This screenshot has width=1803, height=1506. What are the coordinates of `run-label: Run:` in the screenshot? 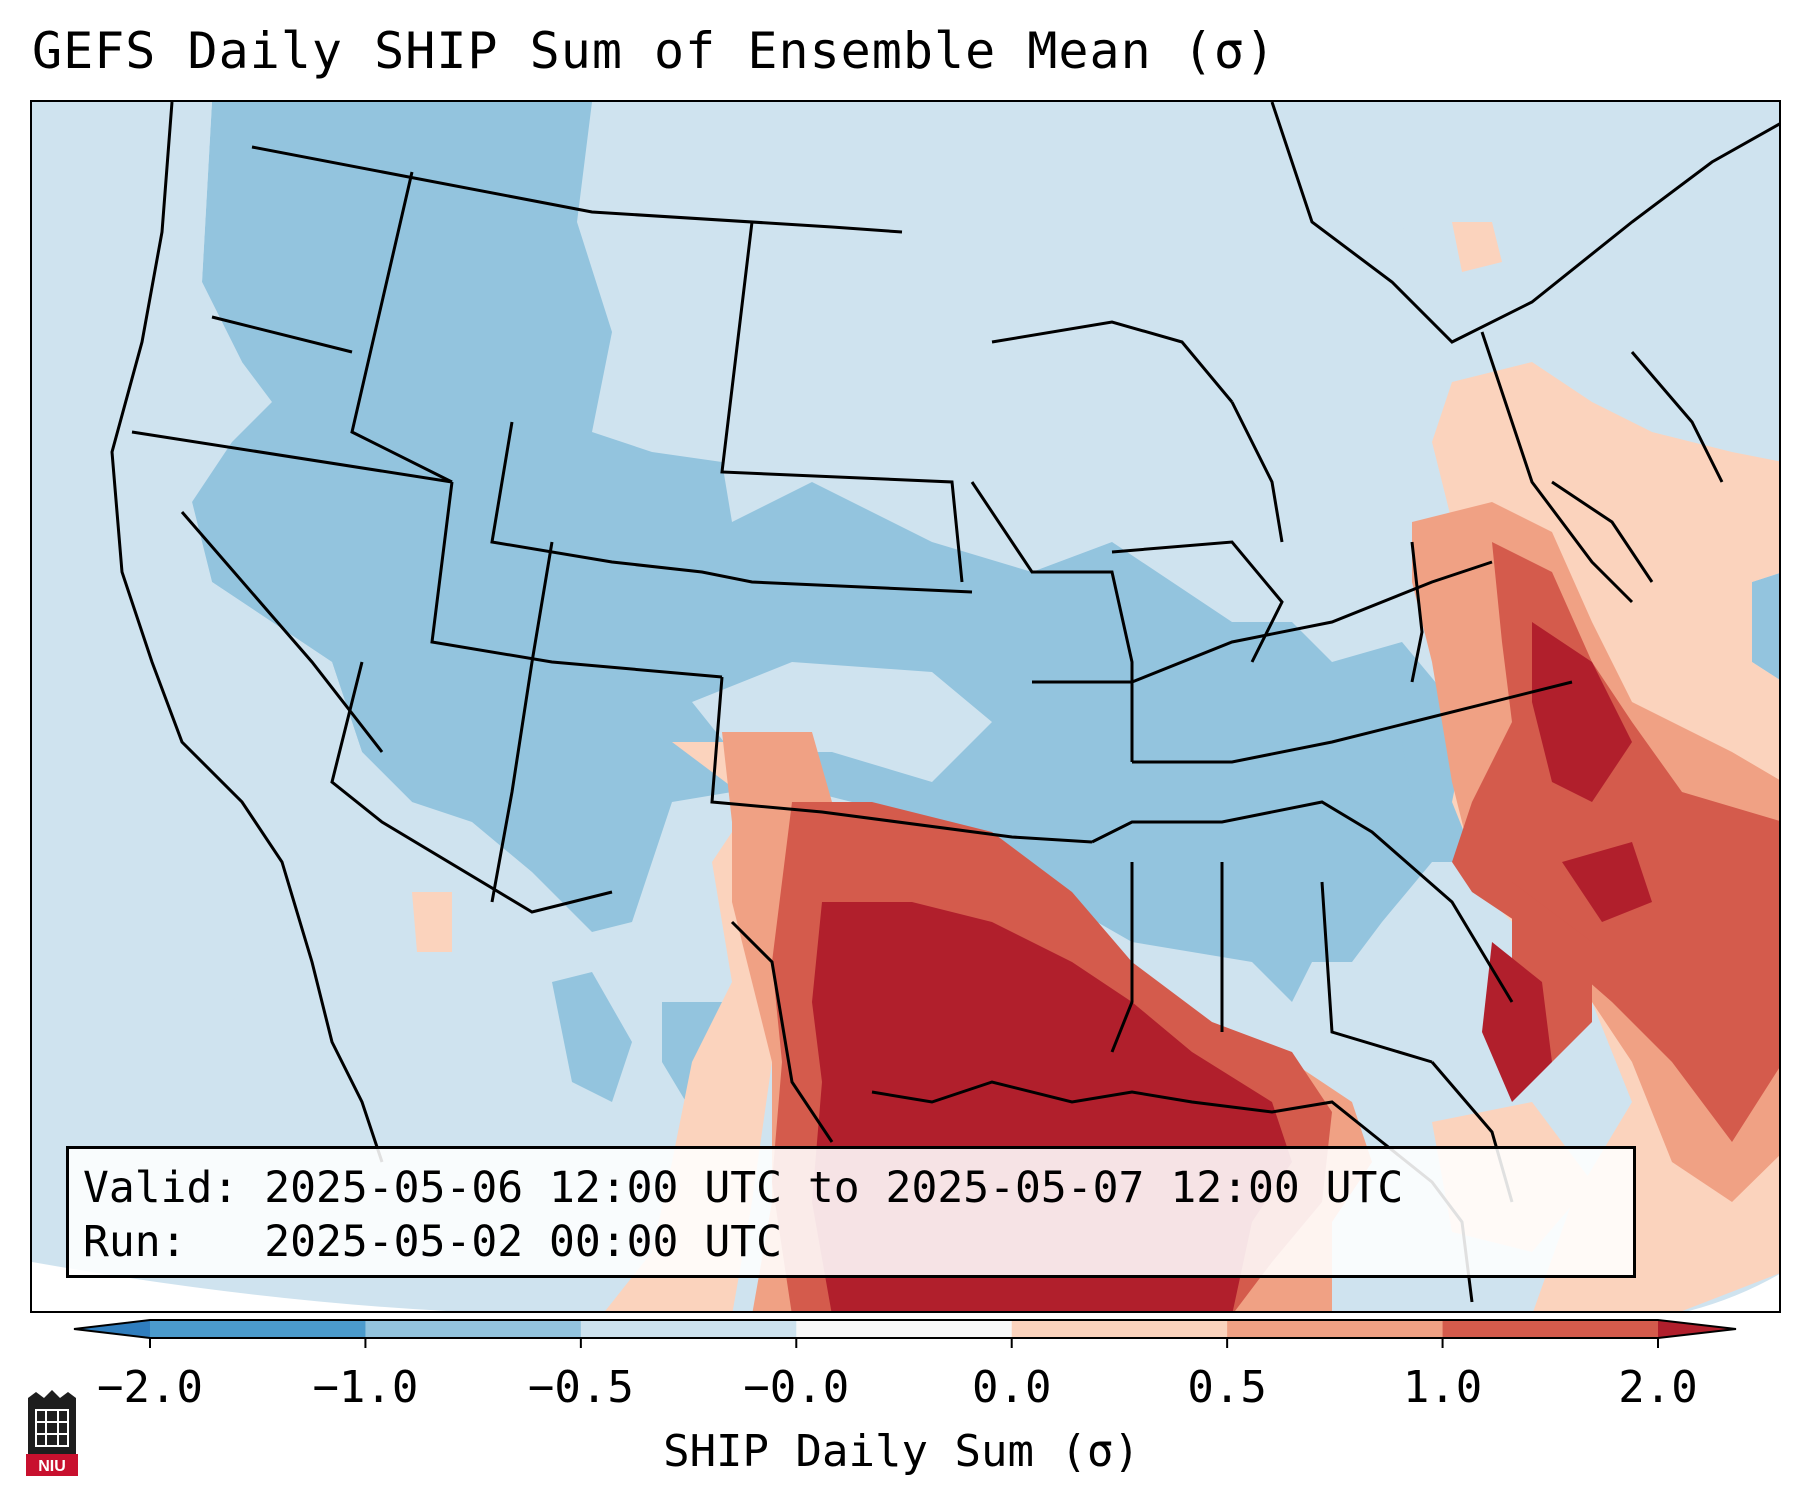 It's located at (135, 1242).